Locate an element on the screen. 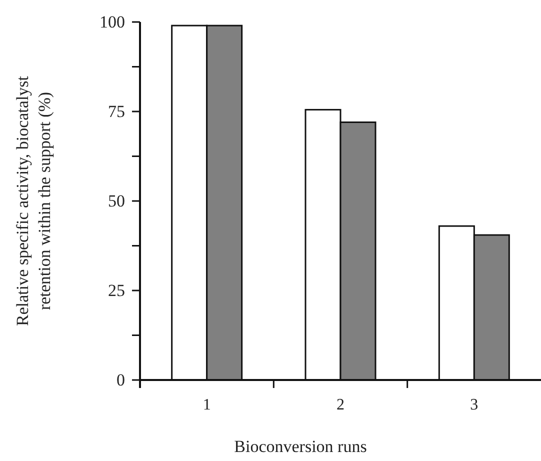 The height and width of the screenshot is (461, 541). x-tick-label: 2 is located at coordinates (340, 405).